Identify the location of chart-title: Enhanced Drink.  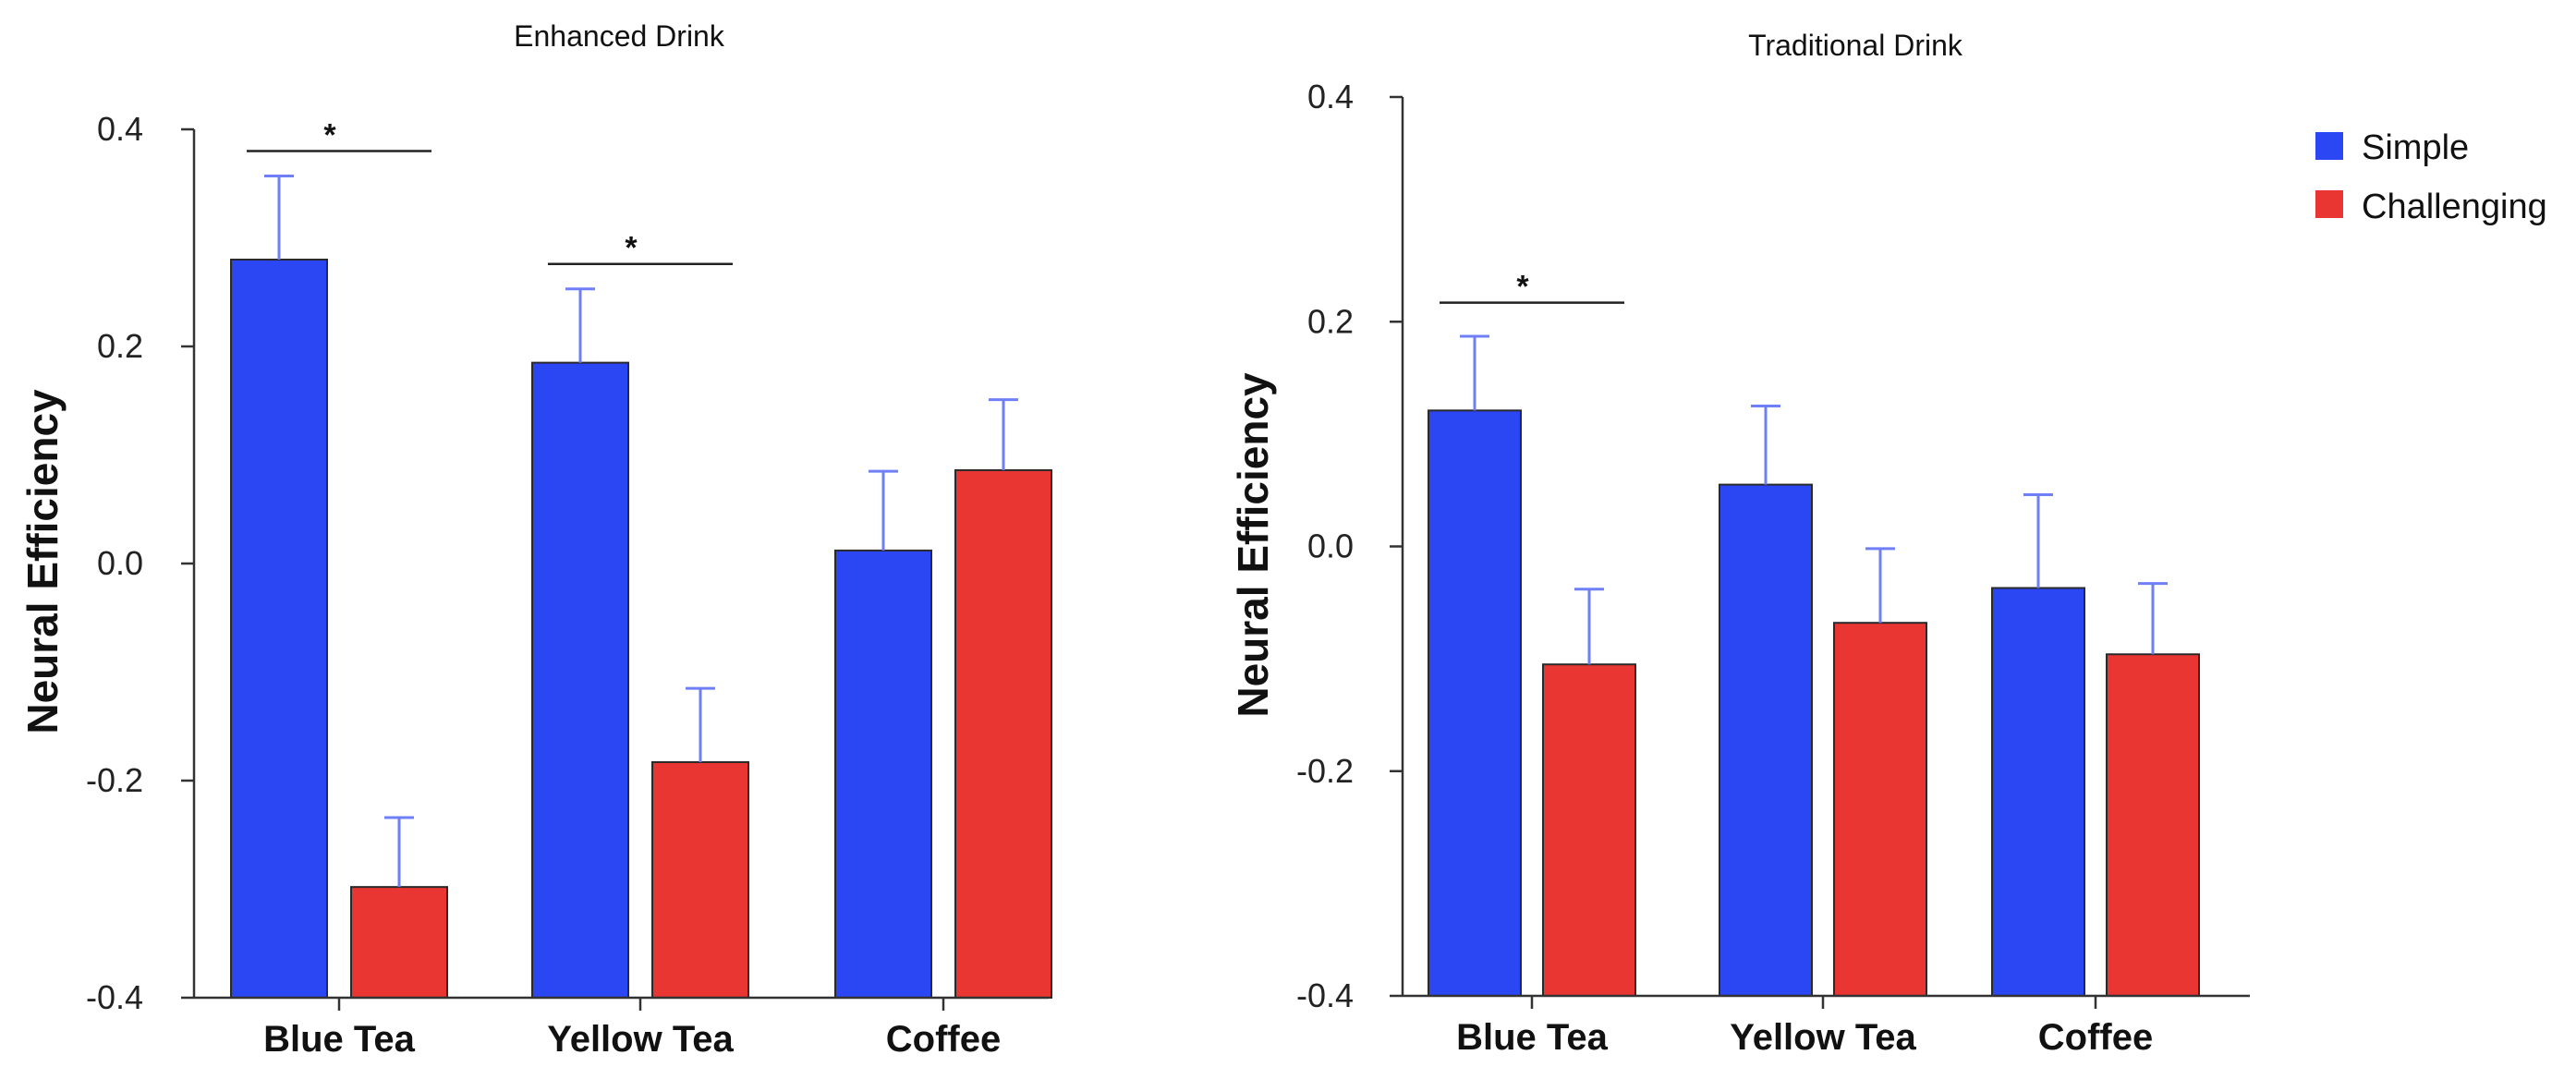
(619, 36).